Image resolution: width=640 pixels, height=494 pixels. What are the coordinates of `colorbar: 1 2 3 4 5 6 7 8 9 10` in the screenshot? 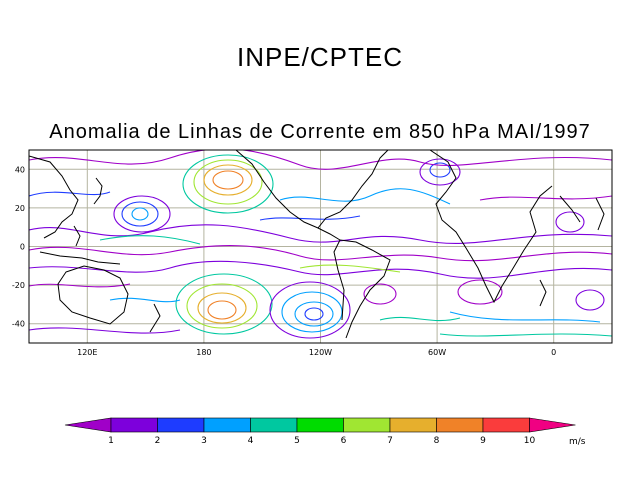 It's located at (320, 431).